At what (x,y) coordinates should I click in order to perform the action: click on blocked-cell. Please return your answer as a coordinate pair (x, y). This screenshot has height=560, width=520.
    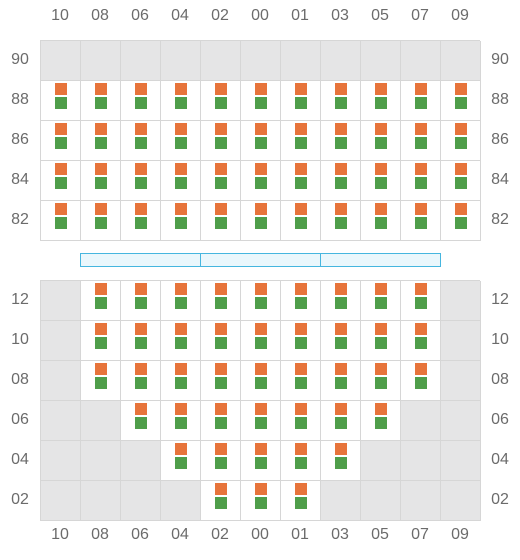
    Looking at the image, I should click on (381, 461).